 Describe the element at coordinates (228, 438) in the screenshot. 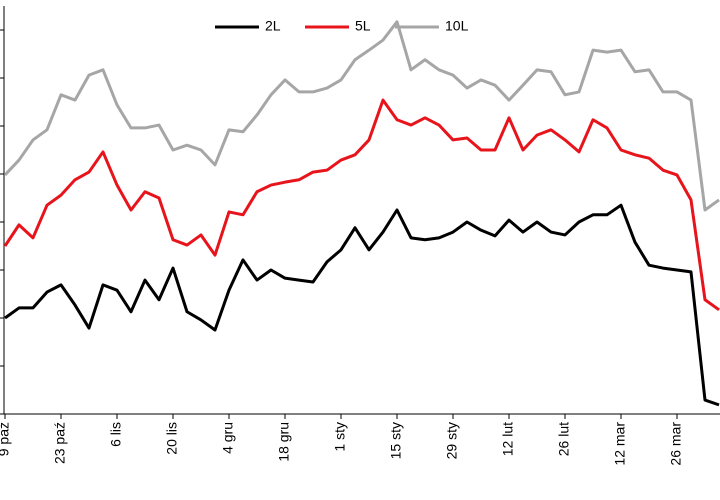

I see `x-tick-label: 4 gru` at that location.